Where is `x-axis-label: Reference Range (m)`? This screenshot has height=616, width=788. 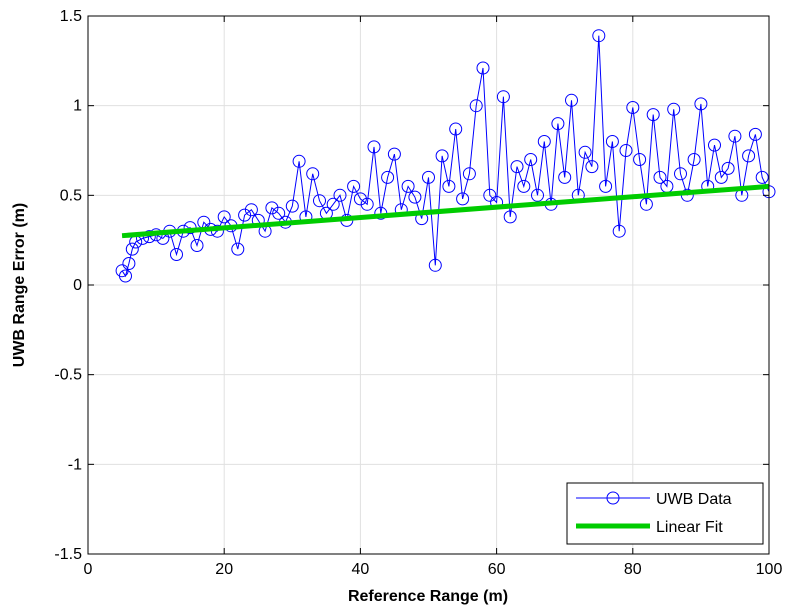
x-axis-label: Reference Range (m) is located at coordinates (428, 596).